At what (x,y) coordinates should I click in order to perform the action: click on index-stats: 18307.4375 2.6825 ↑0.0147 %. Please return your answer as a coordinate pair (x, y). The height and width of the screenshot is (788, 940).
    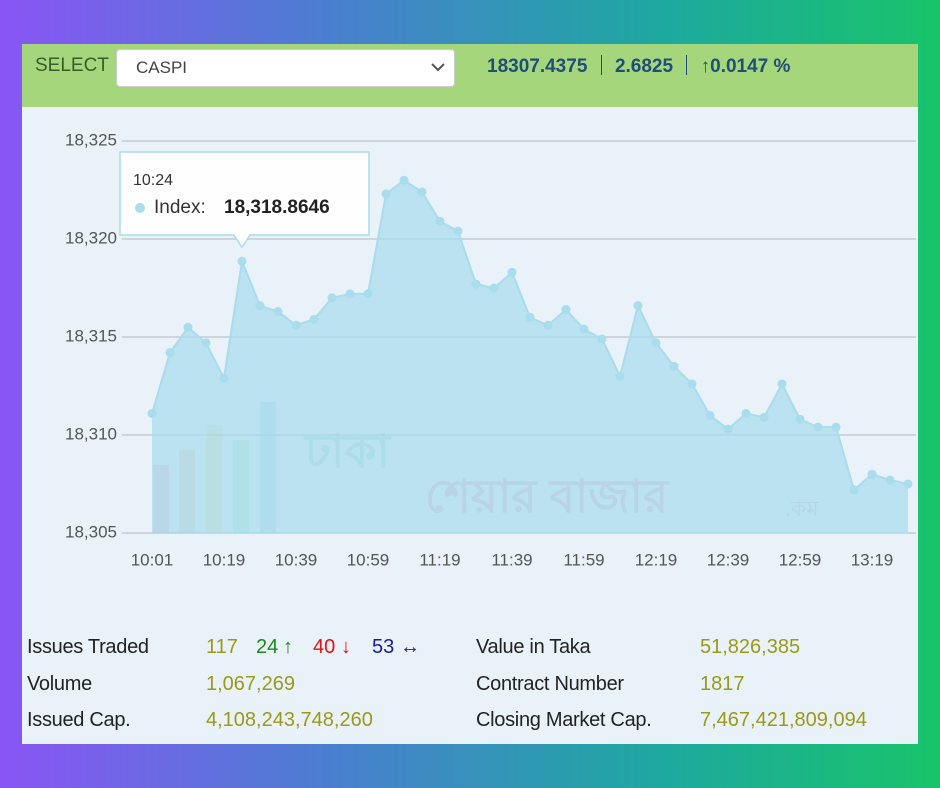
    Looking at the image, I should click on (638, 66).